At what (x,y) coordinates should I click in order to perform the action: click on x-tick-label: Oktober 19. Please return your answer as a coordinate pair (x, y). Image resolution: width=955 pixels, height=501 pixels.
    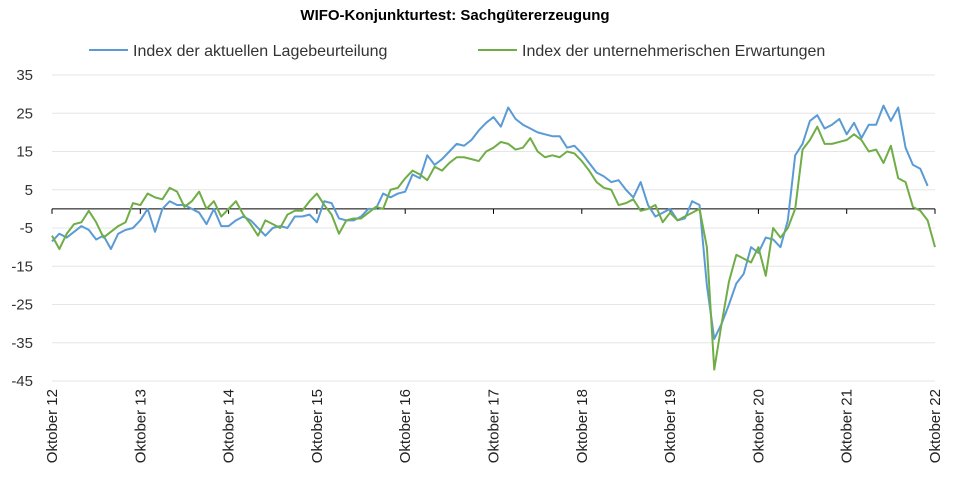
    Looking at the image, I should click on (670, 426).